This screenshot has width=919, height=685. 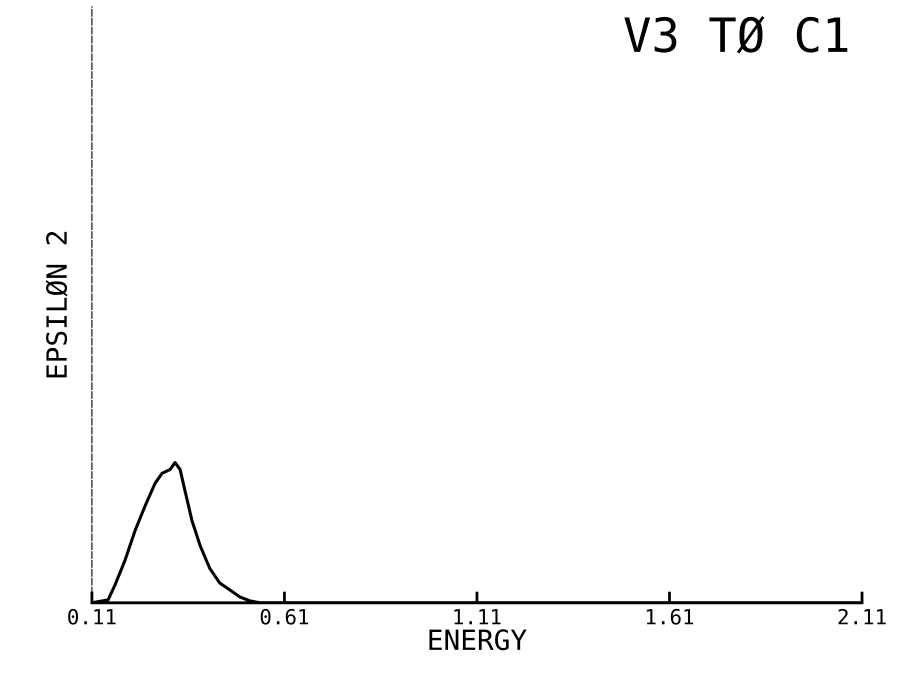 What do you see at coordinates (670, 616) in the screenshot?
I see `x-tick-label: 1.61` at bounding box center [670, 616].